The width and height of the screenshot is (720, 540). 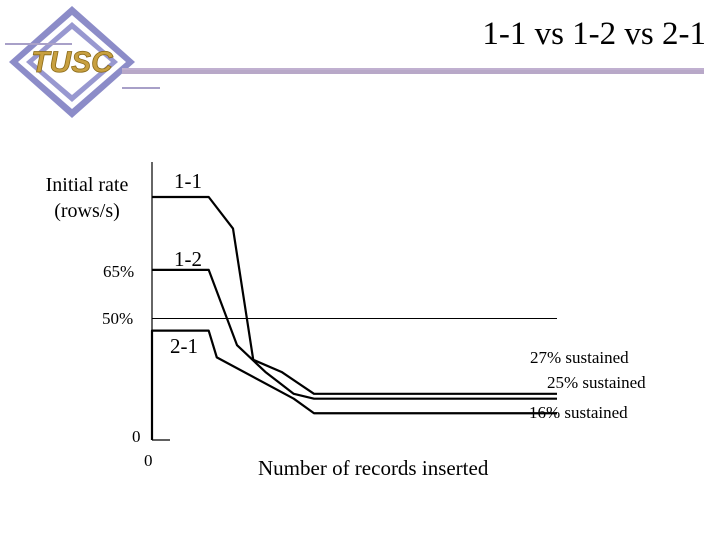 I want to click on y-tick-0: 0, so click(x=136, y=436).